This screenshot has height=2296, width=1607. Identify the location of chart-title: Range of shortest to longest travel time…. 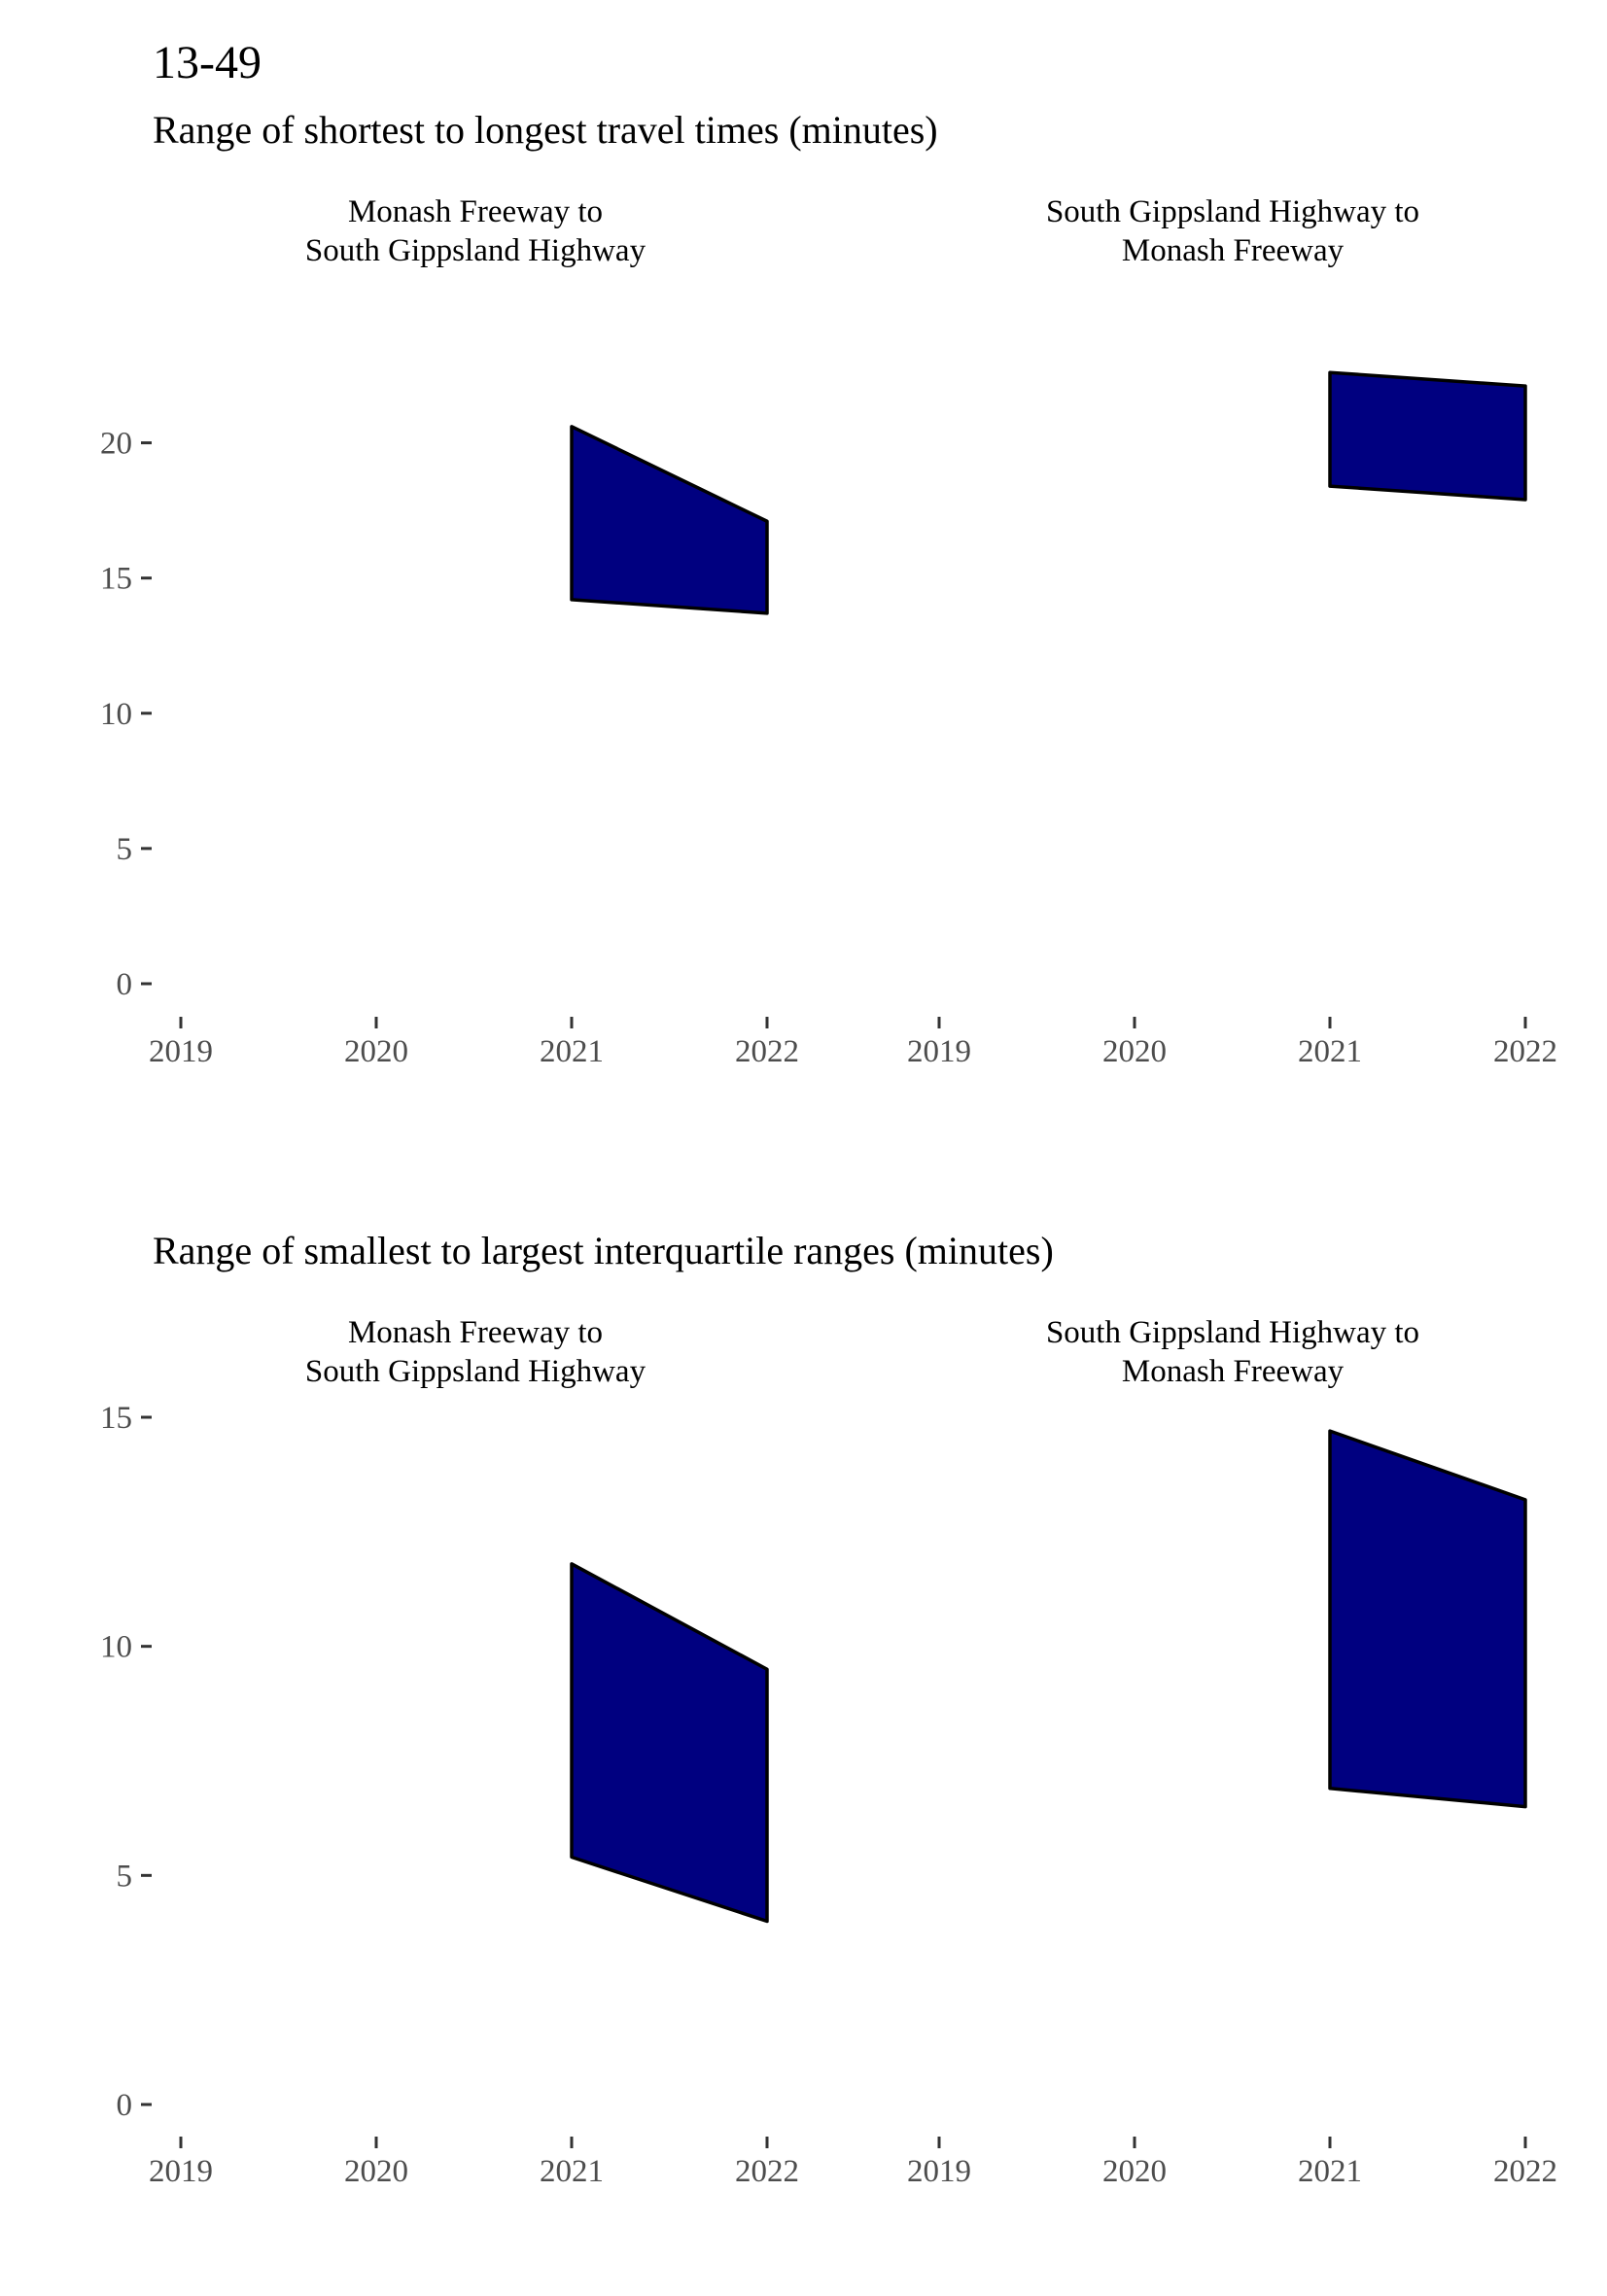
(545, 130).